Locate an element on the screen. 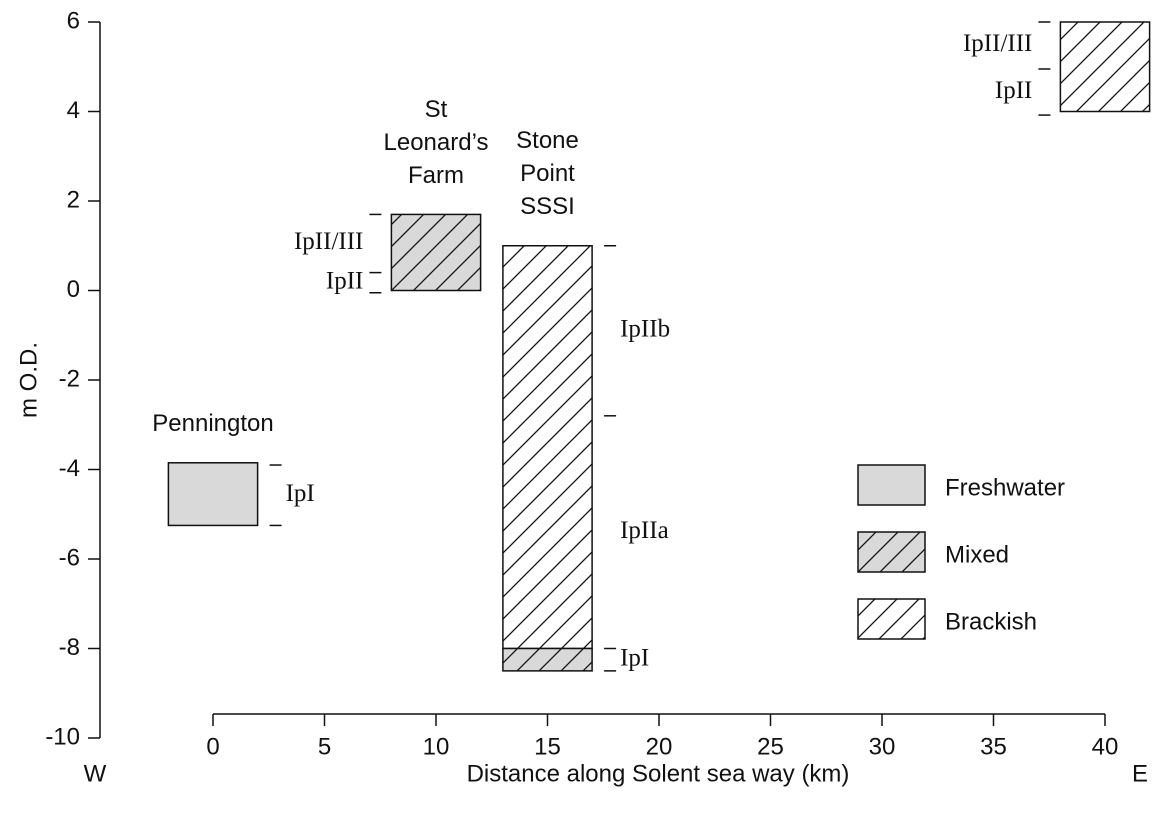 The height and width of the screenshot is (821, 1159). y-tick-label: -4 is located at coordinates (69, 468).